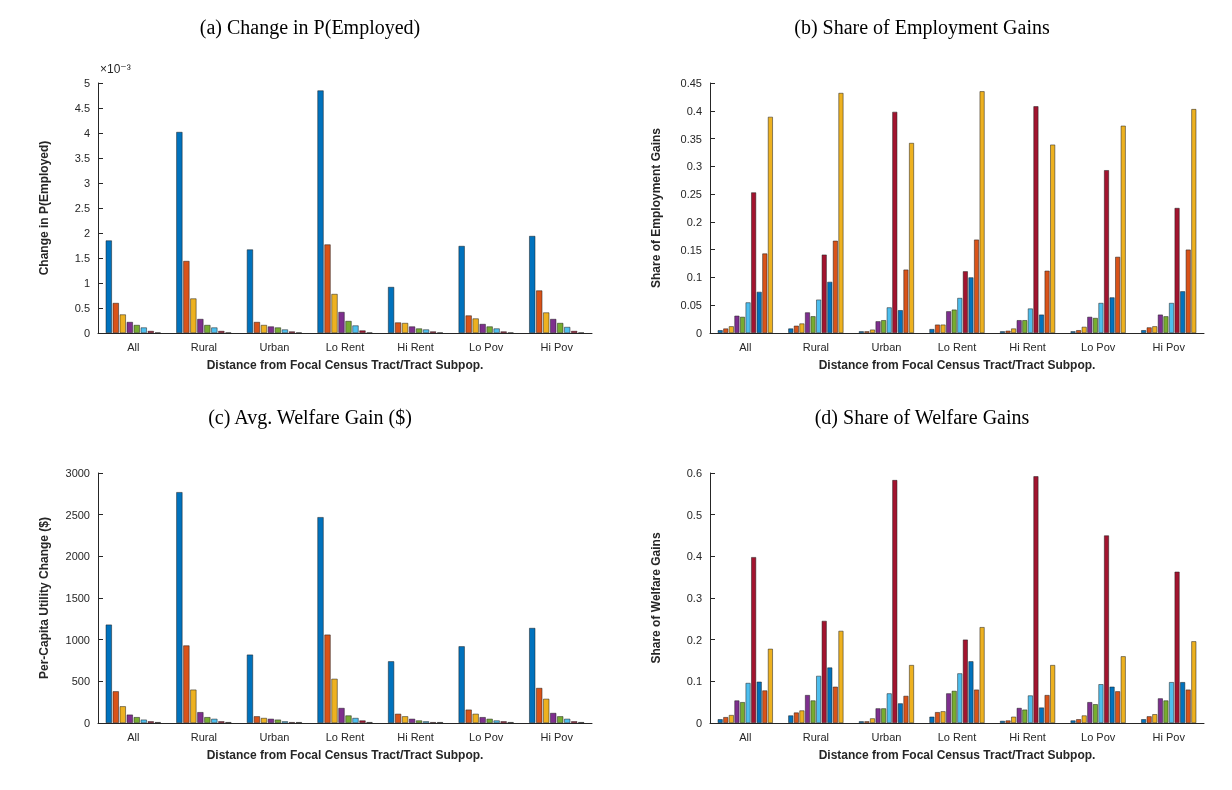 The width and height of the screenshot is (1232, 790). I want to click on y-tick-label: 0.35, so click(691, 138).